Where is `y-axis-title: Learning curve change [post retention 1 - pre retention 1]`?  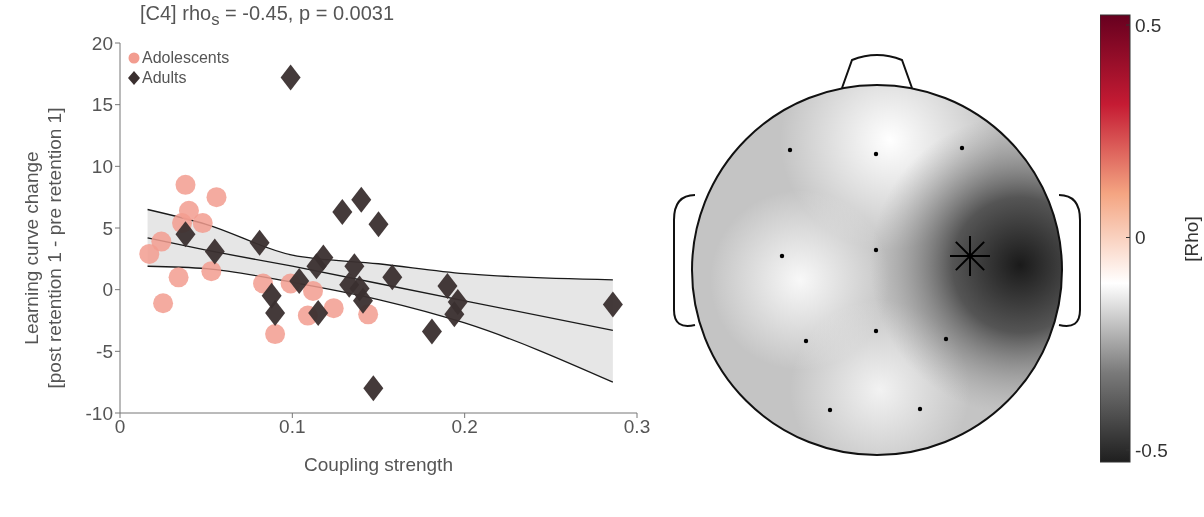
y-axis-title: Learning curve change [post retention 1 - pre retention 1] is located at coordinates (43, 248).